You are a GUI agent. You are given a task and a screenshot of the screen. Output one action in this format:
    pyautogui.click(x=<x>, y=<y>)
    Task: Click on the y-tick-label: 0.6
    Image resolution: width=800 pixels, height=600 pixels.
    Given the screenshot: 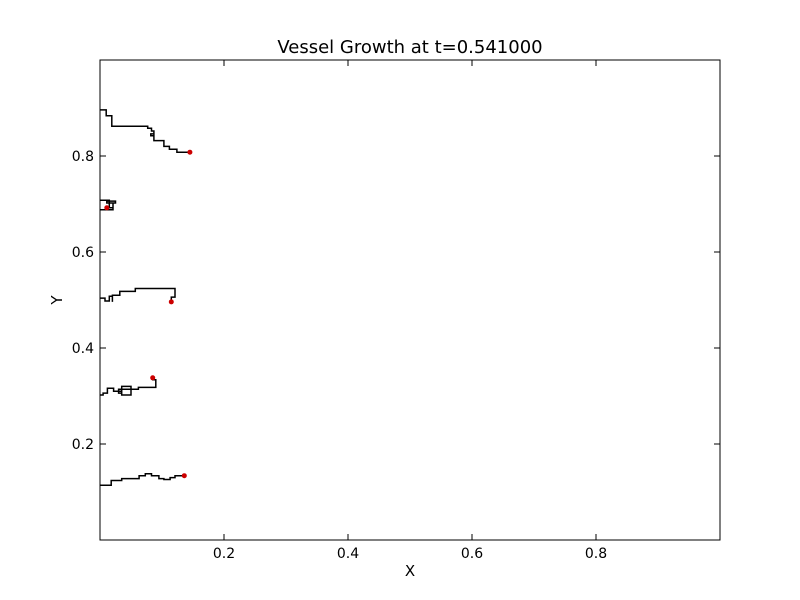 What is the action you would take?
    pyautogui.click(x=83, y=253)
    